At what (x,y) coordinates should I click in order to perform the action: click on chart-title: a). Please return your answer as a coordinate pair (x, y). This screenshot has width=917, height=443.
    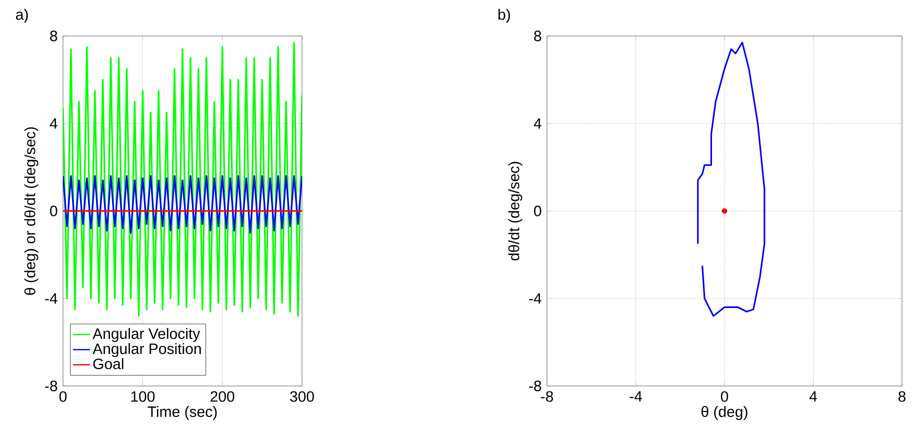
    Looking at the image, I should click on (22, 15).